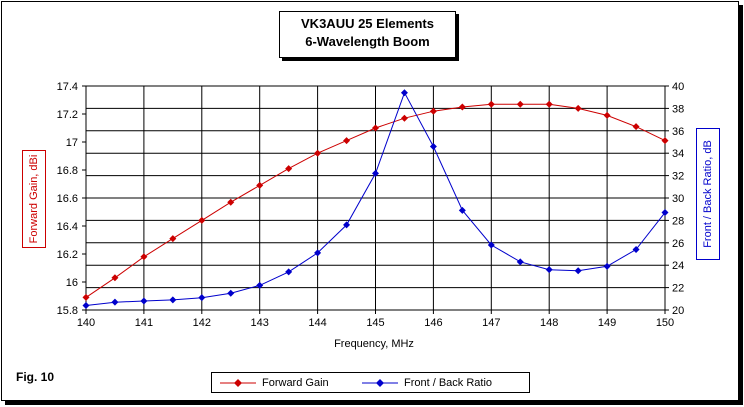 This screenshot has width=744, height=407. What do you see at coordinates (678, 177) in the screenshot?
I see `y2-tick-label: 32` at bounding box center [678, 177].